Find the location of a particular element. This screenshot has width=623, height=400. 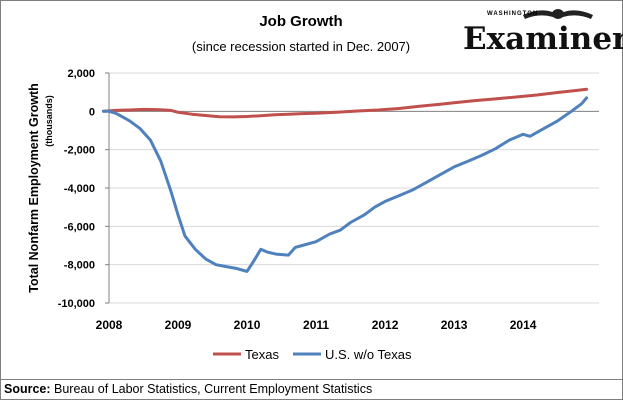

legend: Texas U.S. w/o Texas is located at coordinates (312, 354).